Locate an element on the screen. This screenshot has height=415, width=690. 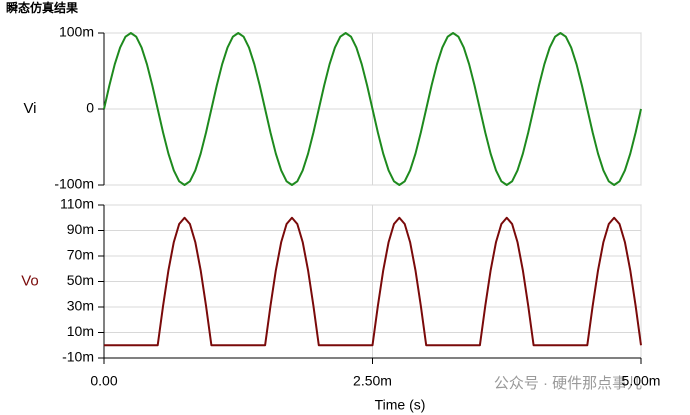
y-tick-label: 10m is located at coordinates (80, 331).